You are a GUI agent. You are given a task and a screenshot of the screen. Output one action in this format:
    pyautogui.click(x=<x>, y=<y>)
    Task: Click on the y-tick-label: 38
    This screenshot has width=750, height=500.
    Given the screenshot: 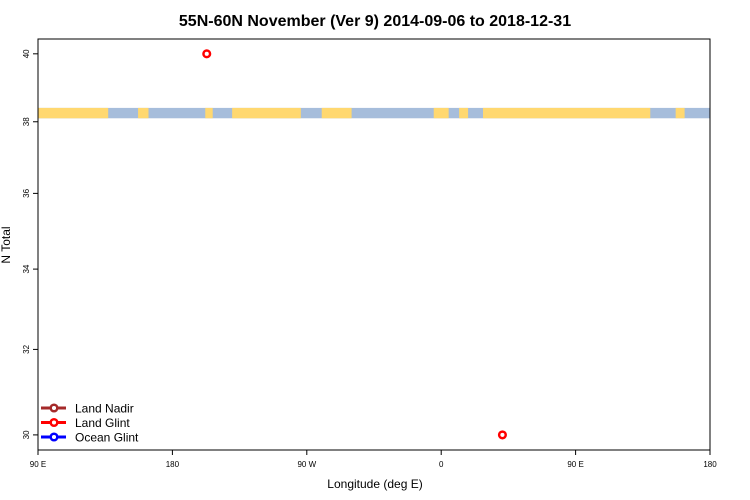 What is the action you would take?
    pyautogui.click(x=26, y=121)
    